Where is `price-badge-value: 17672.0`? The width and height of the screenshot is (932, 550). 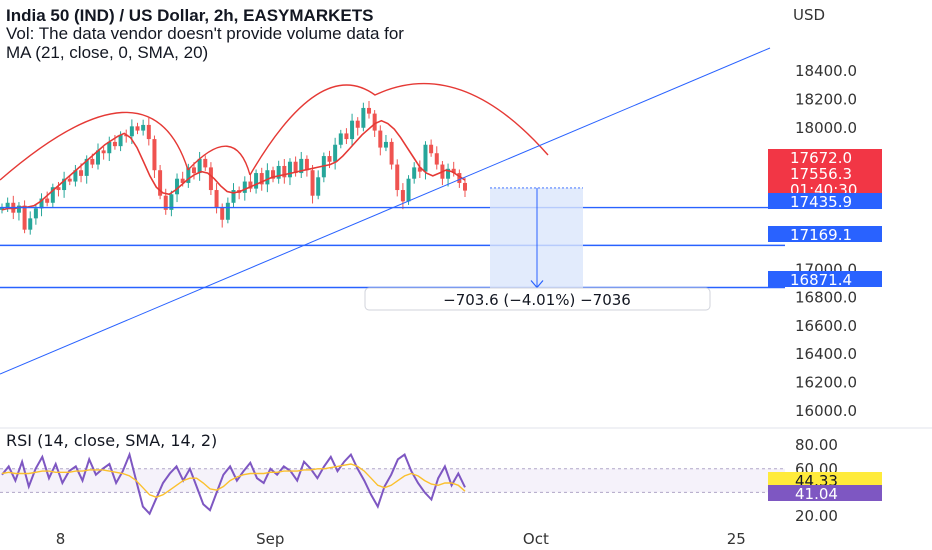 price-badge-value: 17672.0 is located at coordinates (821, 158).